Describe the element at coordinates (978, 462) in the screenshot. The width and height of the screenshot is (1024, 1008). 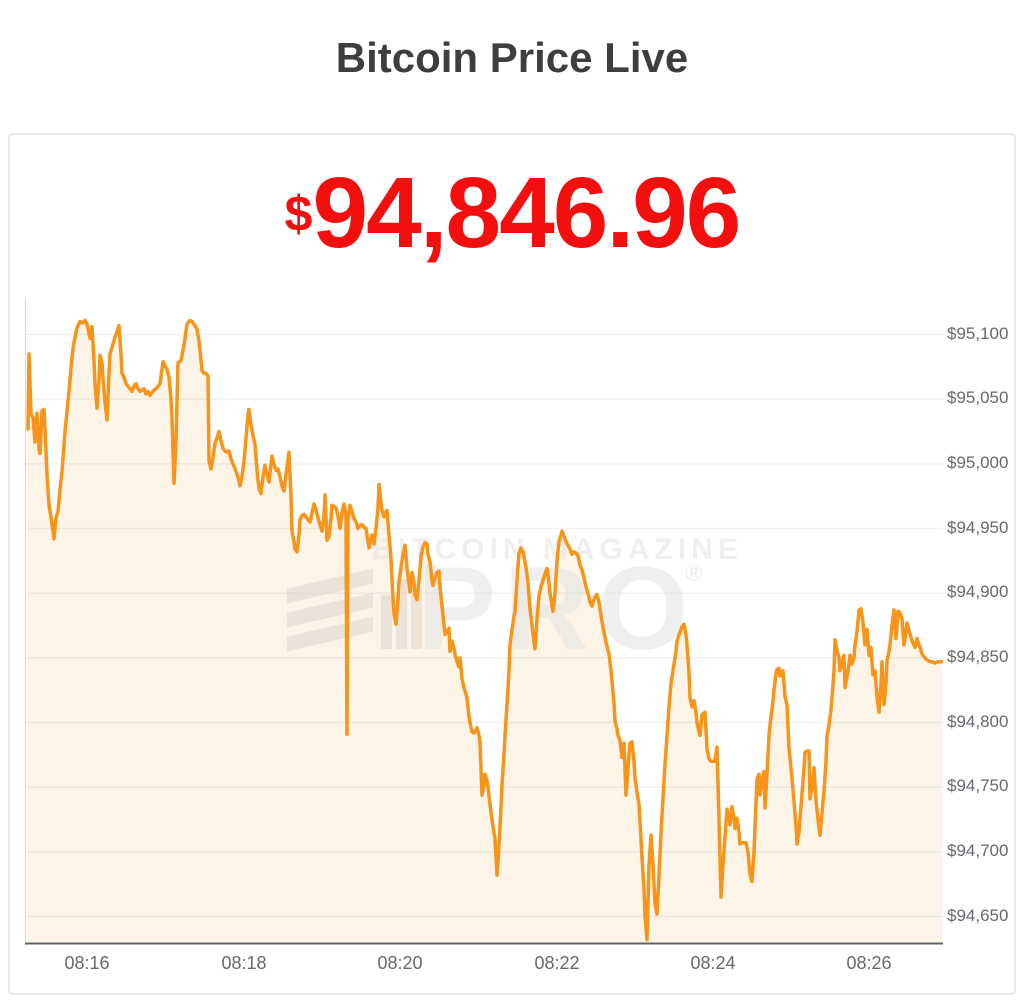
I see `y-tick-label: $95,000` at that location.